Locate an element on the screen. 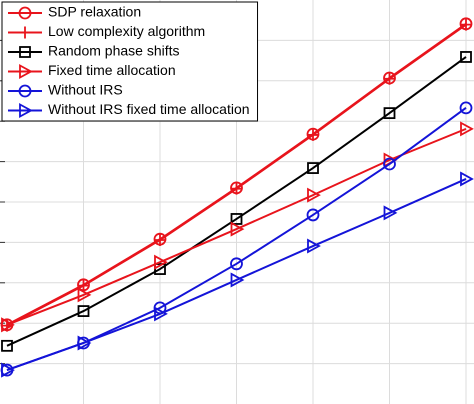 The image size is (474, 404). legend-label: Fixed time allocation is located at coordinates (112, 70).